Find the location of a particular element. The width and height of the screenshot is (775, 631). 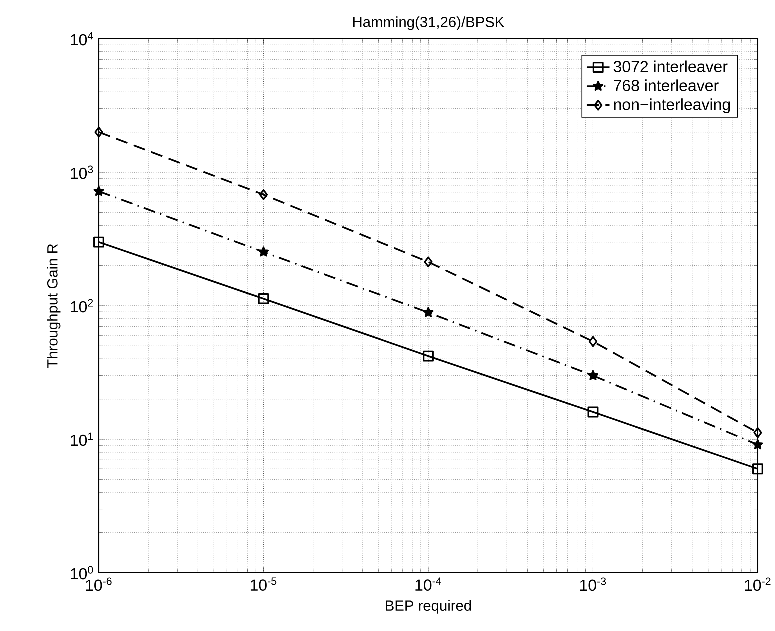

y-axis-title: Throughput Gain R is located at coordinates (54, 306).